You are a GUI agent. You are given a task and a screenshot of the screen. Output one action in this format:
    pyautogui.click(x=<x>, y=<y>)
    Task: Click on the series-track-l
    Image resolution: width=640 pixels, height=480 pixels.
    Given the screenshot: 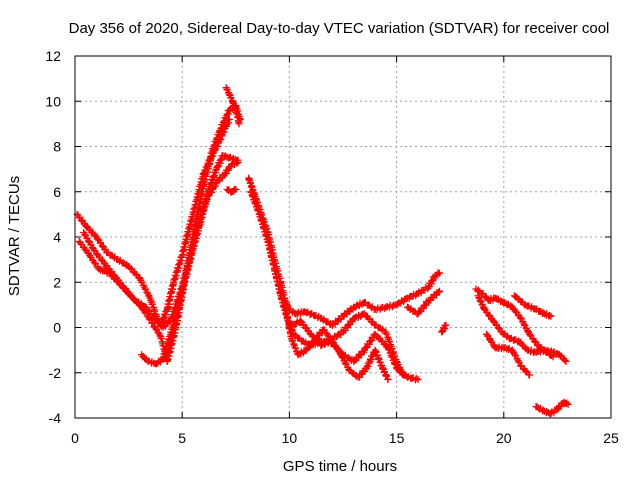 What is the action you would take?
    pyautogui.click(x=444, y=328)
    